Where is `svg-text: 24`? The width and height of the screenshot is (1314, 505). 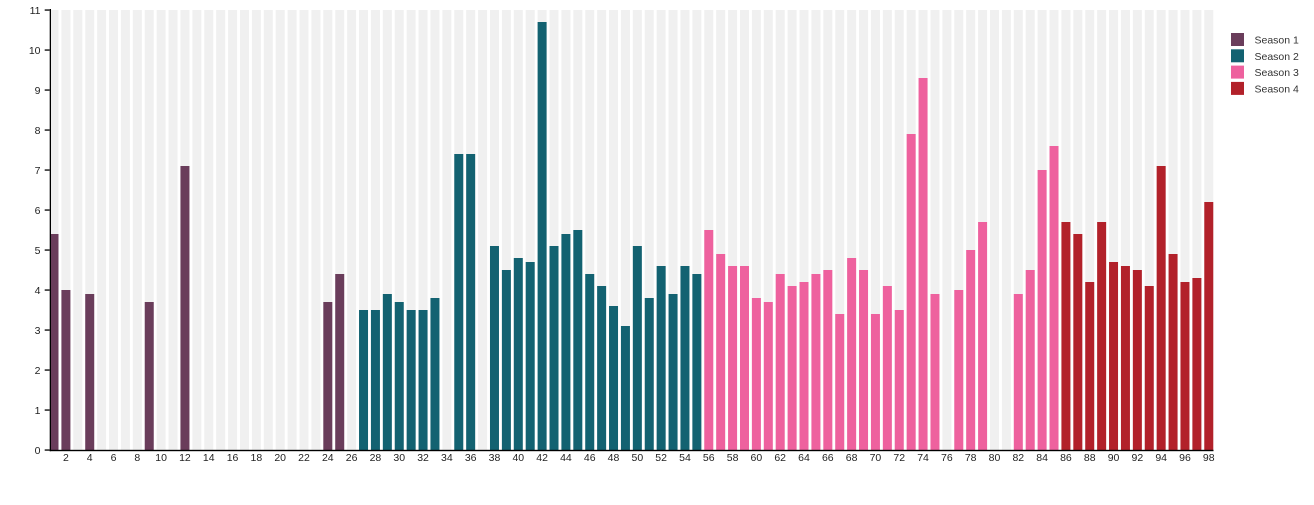
svg-text: 24 is located at coordinates (328, 458).